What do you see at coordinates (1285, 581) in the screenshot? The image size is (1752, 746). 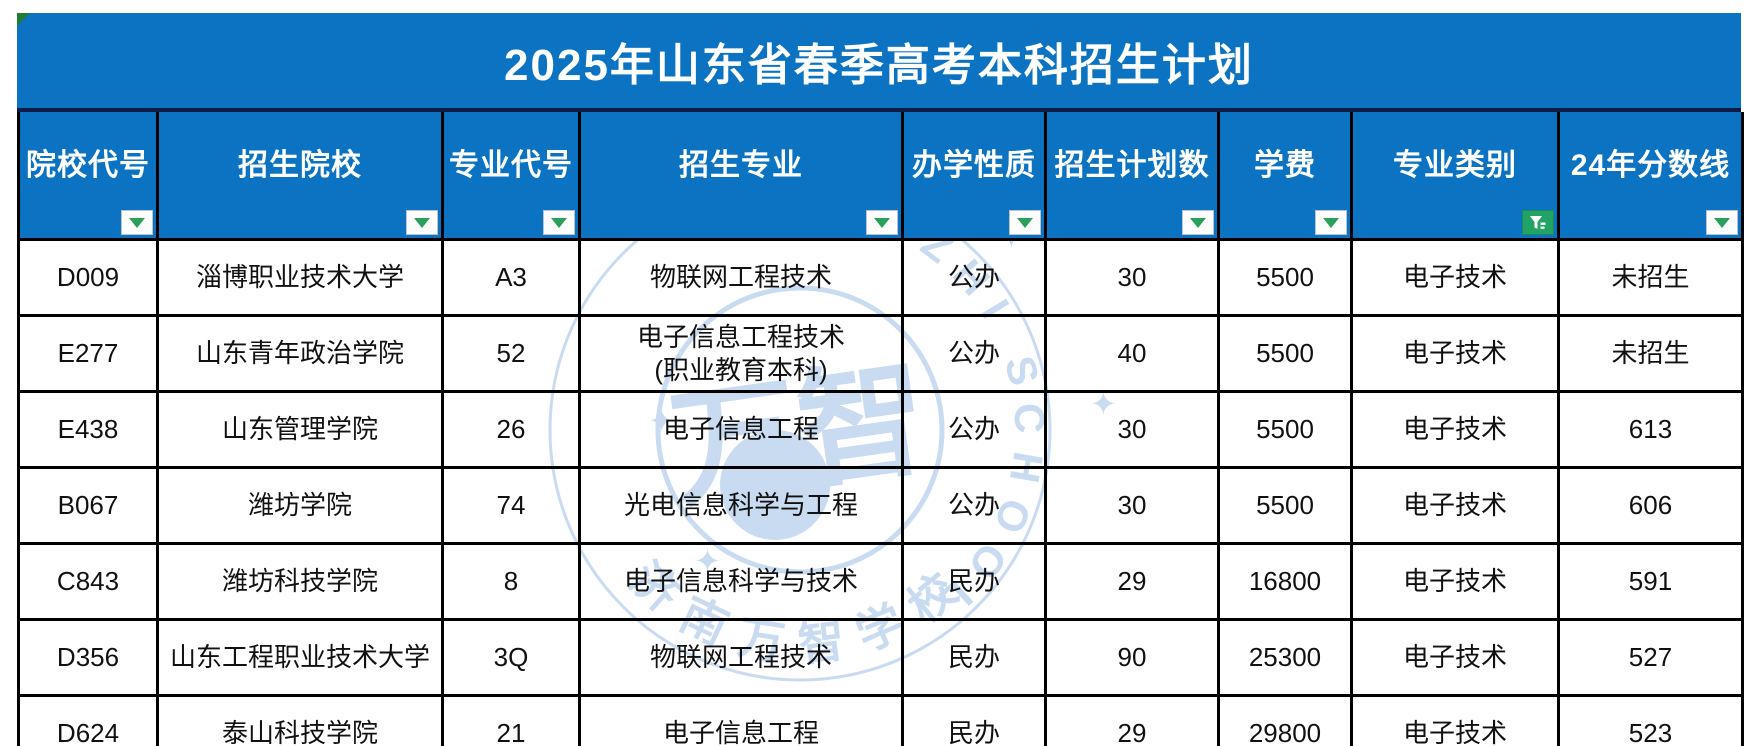 I see `cell-tuition: 16800` at bounding box center [1285, 581].